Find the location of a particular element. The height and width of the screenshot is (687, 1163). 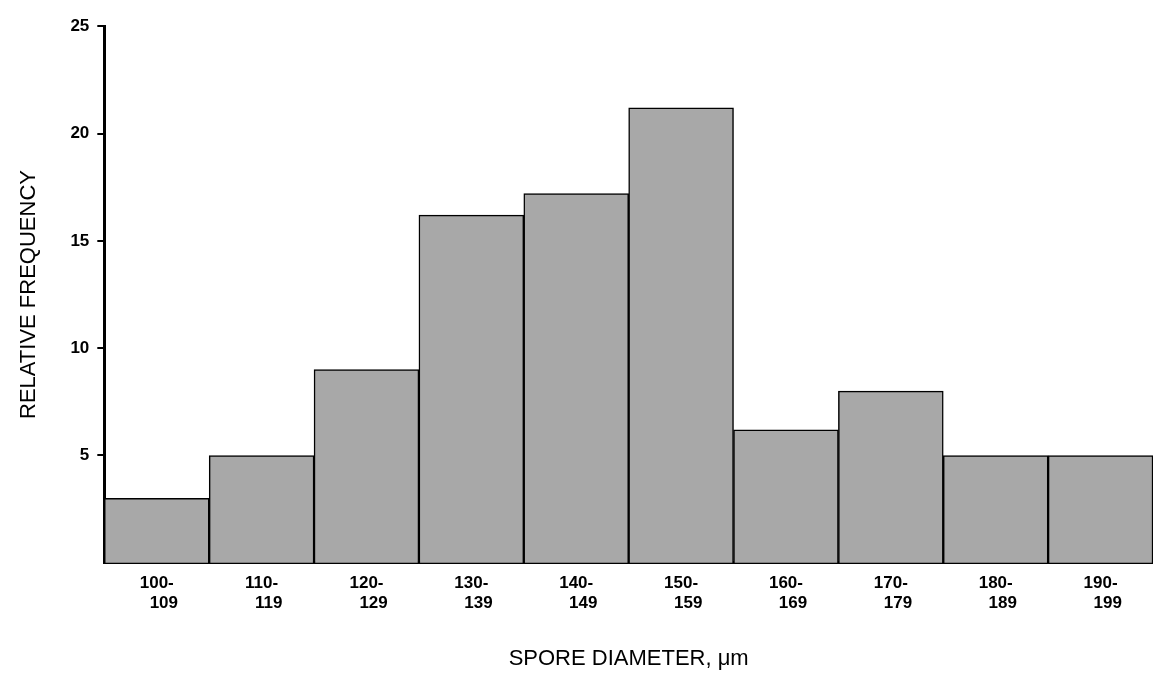

y-tick-label: 10 is located at coordinates (80, 347).